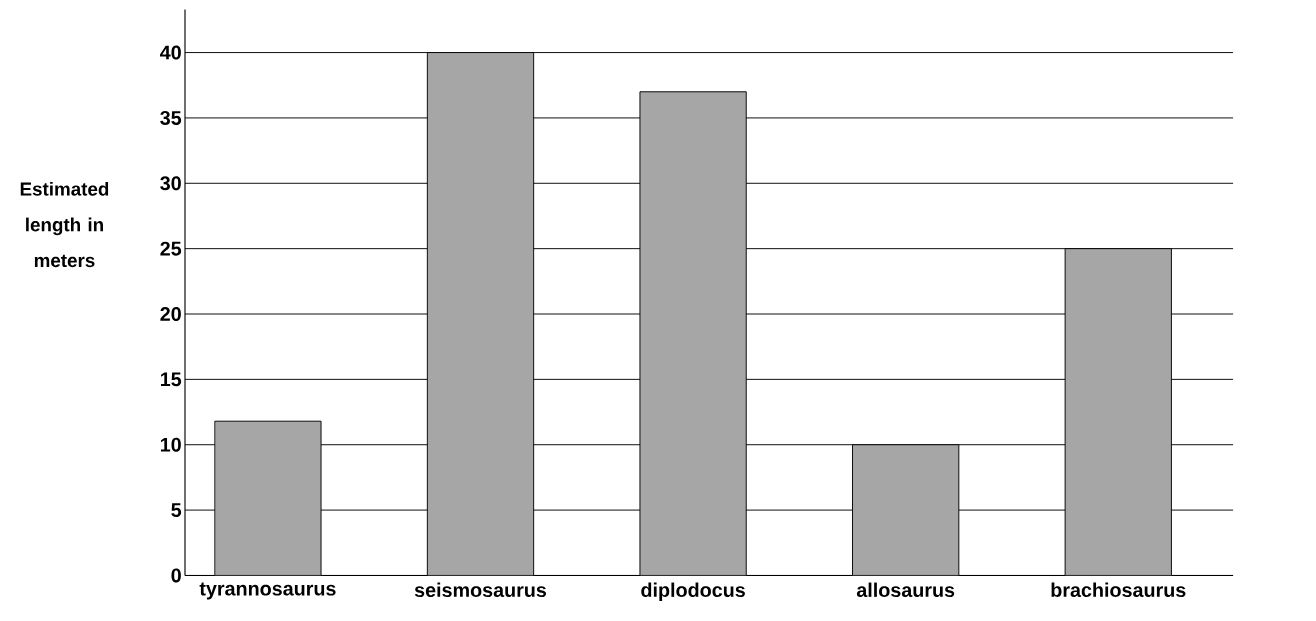 The width and height of the screenshot is (1316, 621). I want to click on y-tick-label: 35, so click(171, 118).